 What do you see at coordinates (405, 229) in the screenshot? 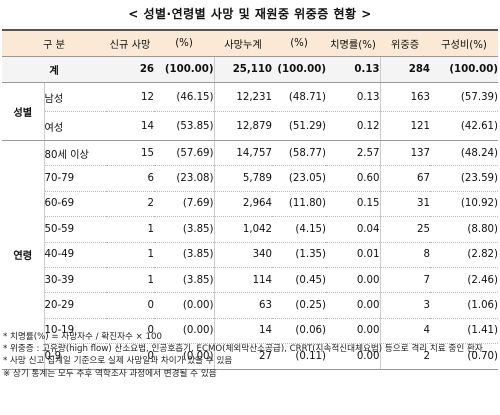
I see `cell-critical: 25` at bounding box center [405, 229].